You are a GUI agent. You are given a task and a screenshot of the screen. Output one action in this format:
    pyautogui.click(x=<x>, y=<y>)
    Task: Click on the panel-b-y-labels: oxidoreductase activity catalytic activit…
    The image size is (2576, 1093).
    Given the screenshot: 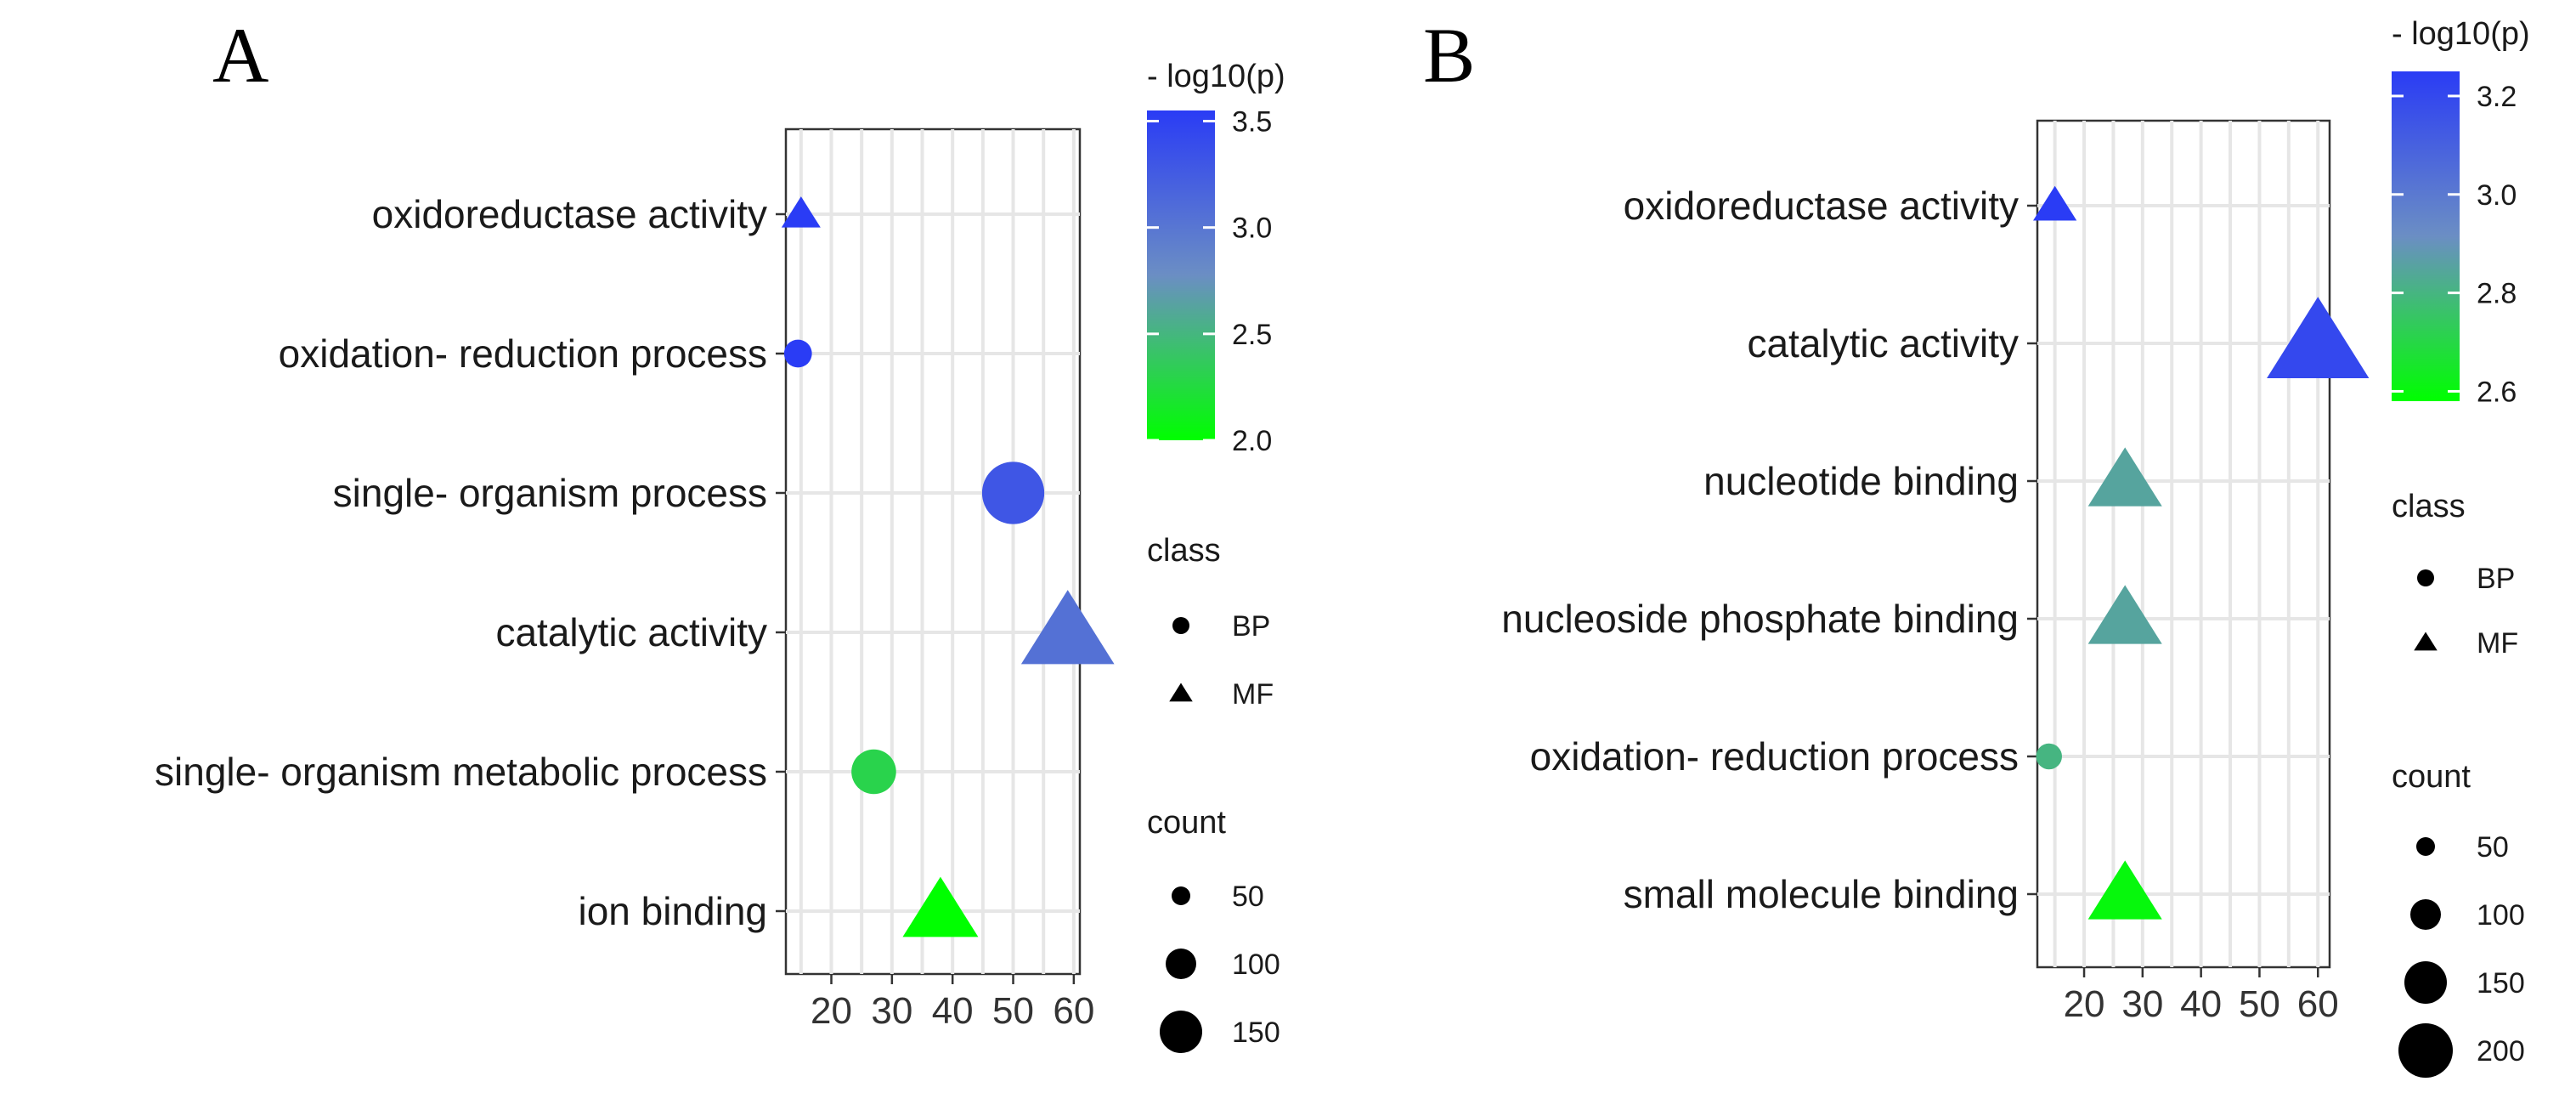 What is the action you would take?
    pyautogui.click(x=1760, y=550)
    